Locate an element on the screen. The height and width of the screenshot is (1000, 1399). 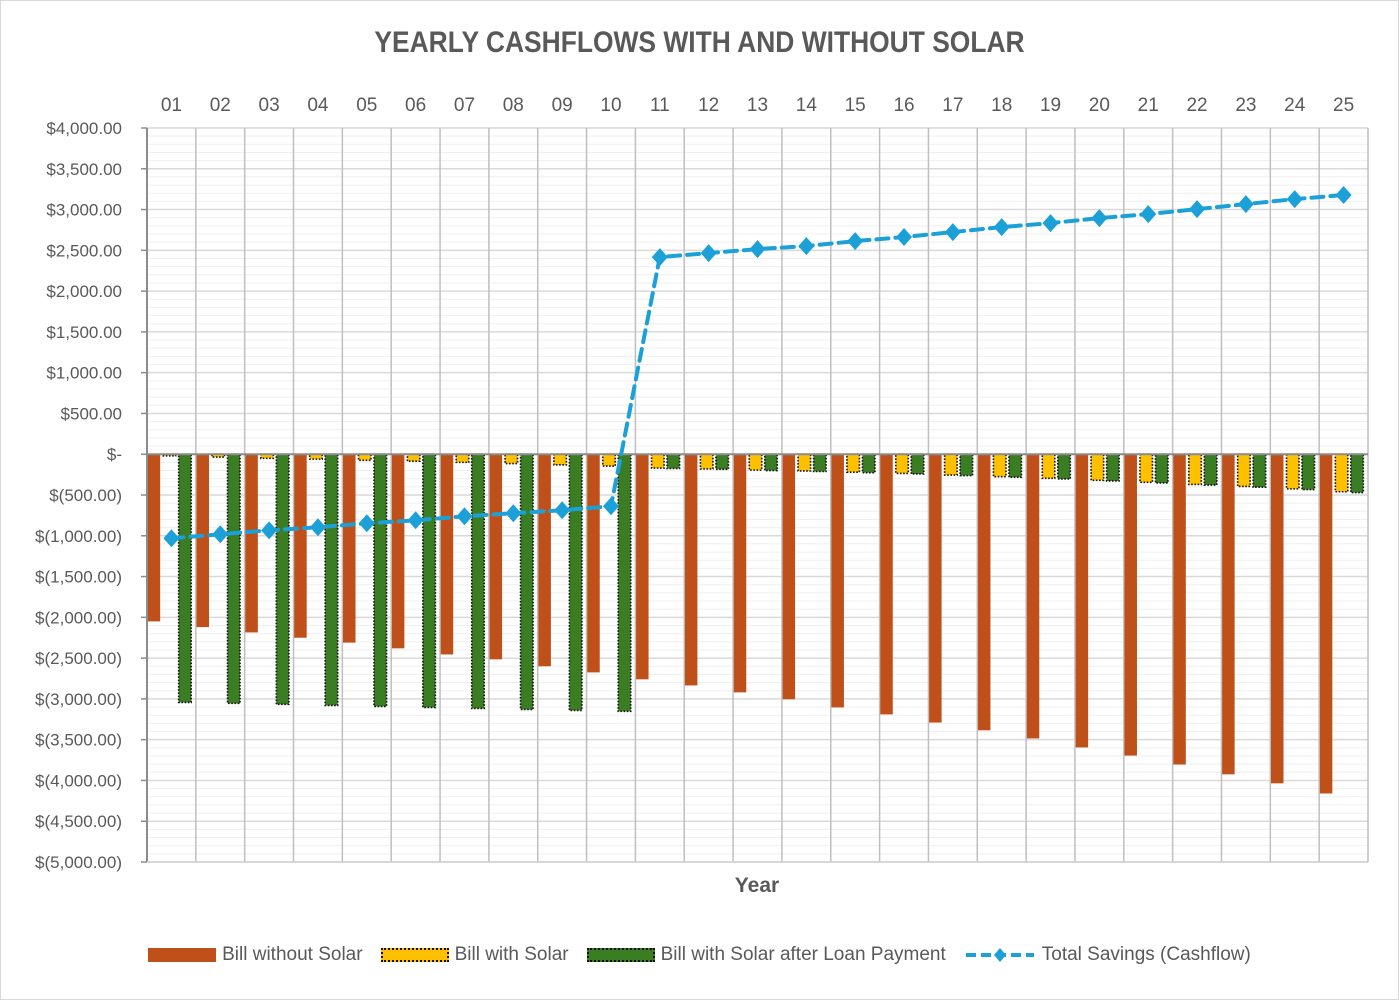
y-tick-label: $(3,500.00) is located at coordinates (78, 740).